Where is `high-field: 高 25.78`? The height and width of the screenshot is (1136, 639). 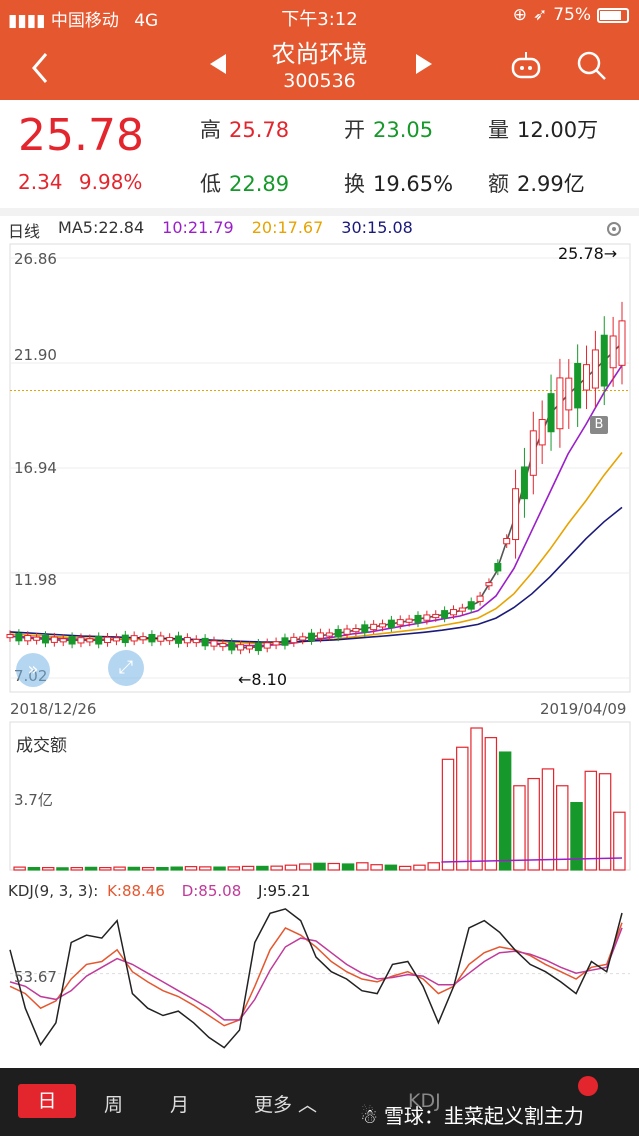 high-field: 高 25.78 is located at coordinates (244, 129).